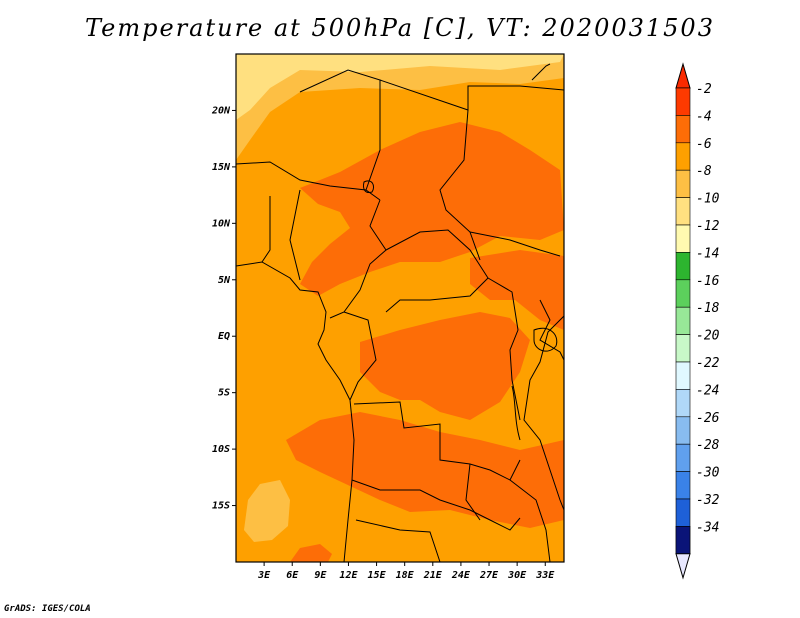 The image size is (800, 618). What do you see at coordinates (708, 281) in the screenshot?
I see `colorbar-label: -16` at bounding box center [708, 281].